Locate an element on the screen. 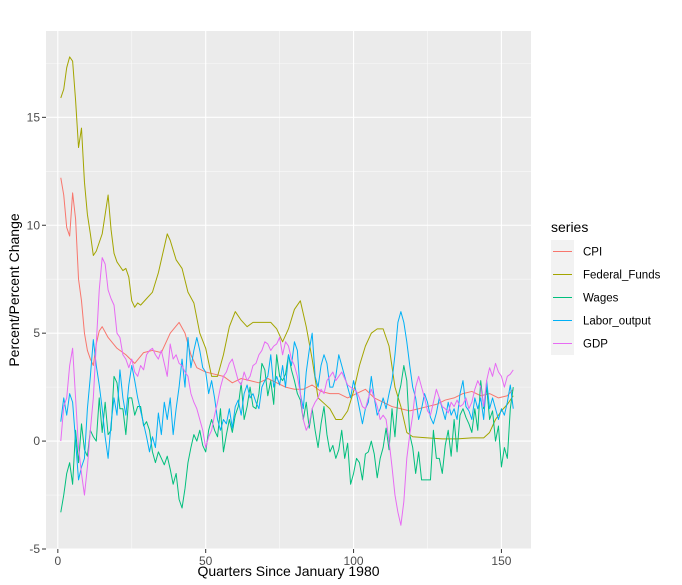 The image size is (682, 585). legend-items: CPI Federal_Funds Wages Labor_output GDP is located at coordinates (606, 297).